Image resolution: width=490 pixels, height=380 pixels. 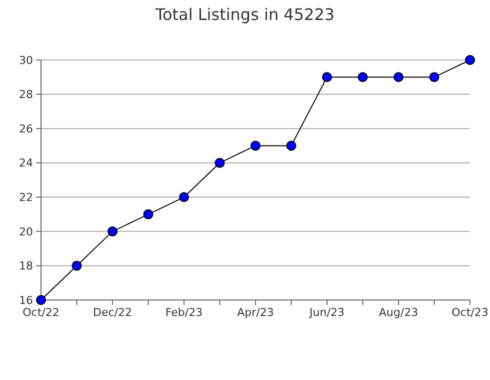 What do you see at coordinates (244, 14) in the screenshot?
I see `chart-title: Total Listings in 45223` at bounding box center [244, 14].